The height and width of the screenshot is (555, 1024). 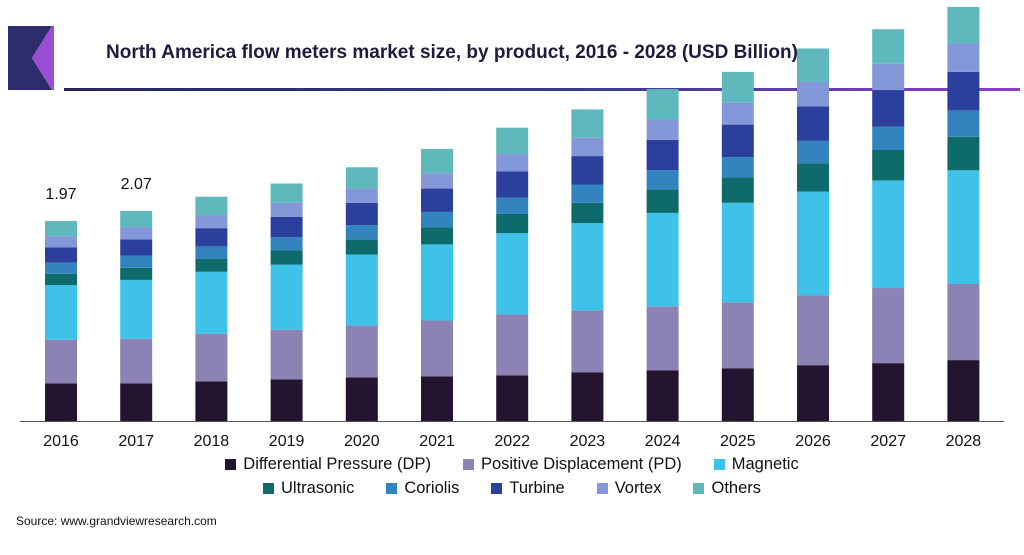 I want to click on legend-item: Magnetic, so click(x=756, y=464).